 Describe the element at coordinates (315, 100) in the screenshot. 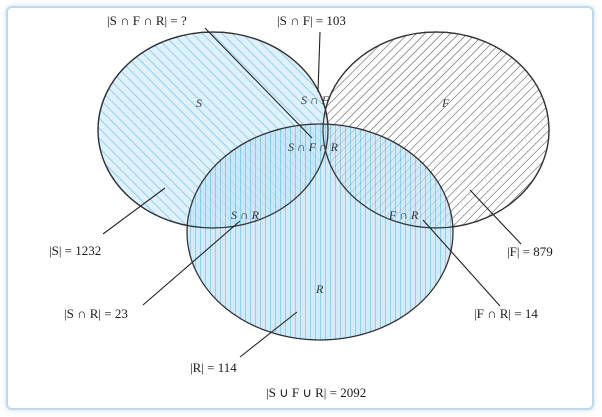

I see `region-s-and-f: S ∩ F` at that location.